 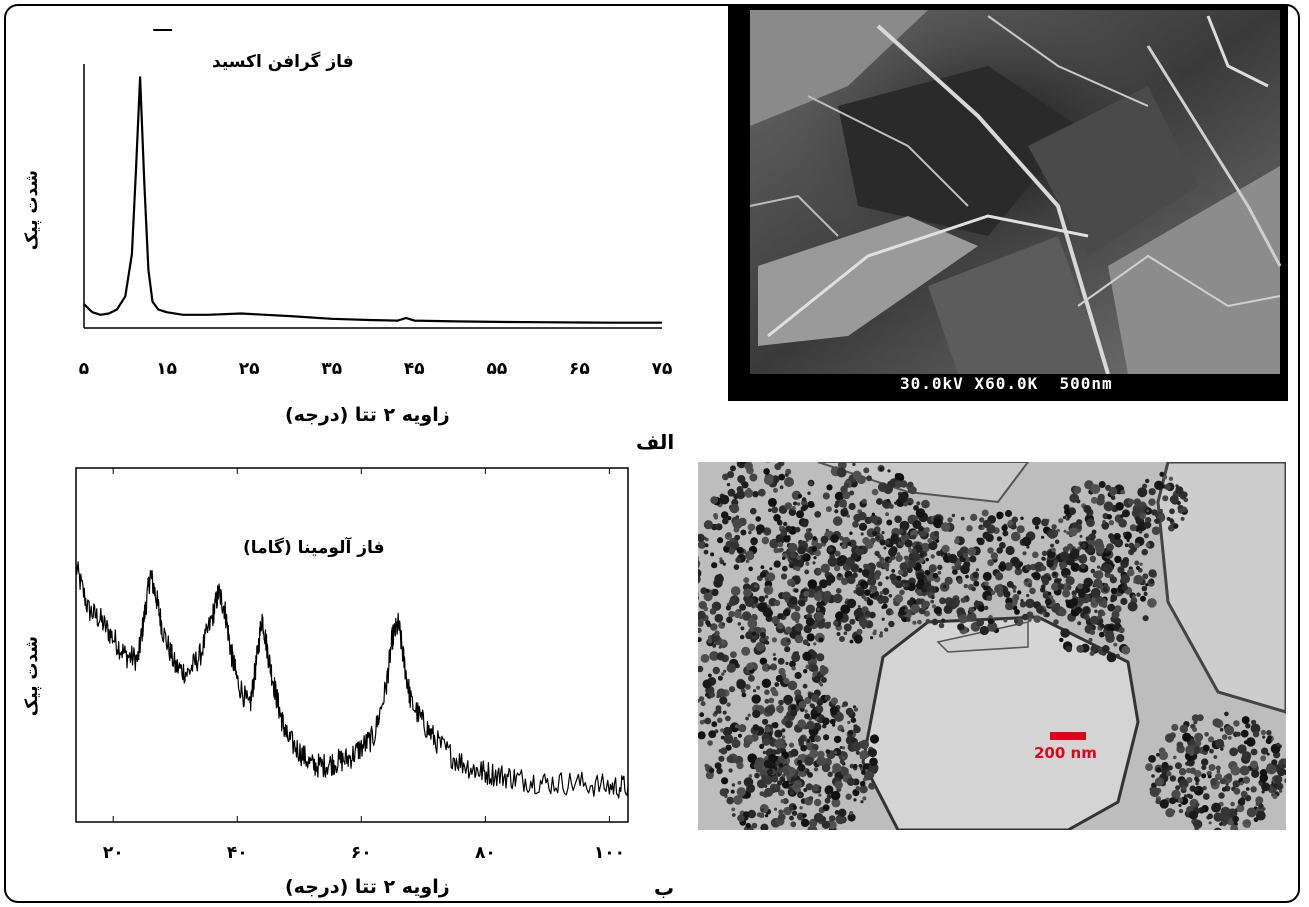 What do you see at coordinates (1068, 736) in the screenshot?
I see `scale-bar` at bounding box center [1068, 736].